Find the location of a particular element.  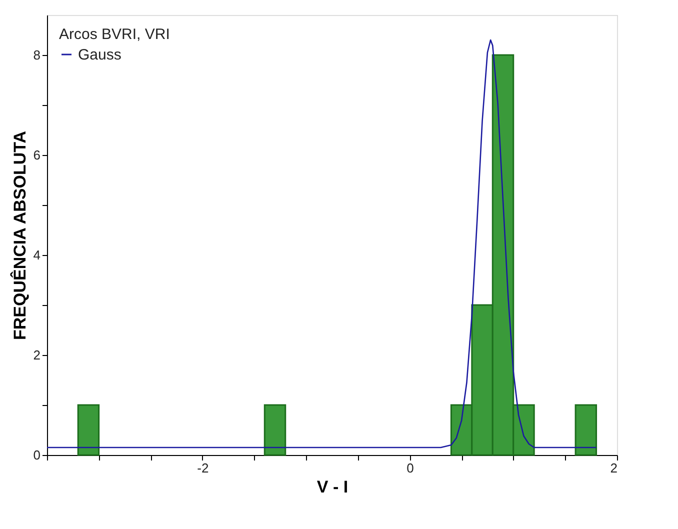

y-tick-label: 2 is located at coordinates (36, 355).